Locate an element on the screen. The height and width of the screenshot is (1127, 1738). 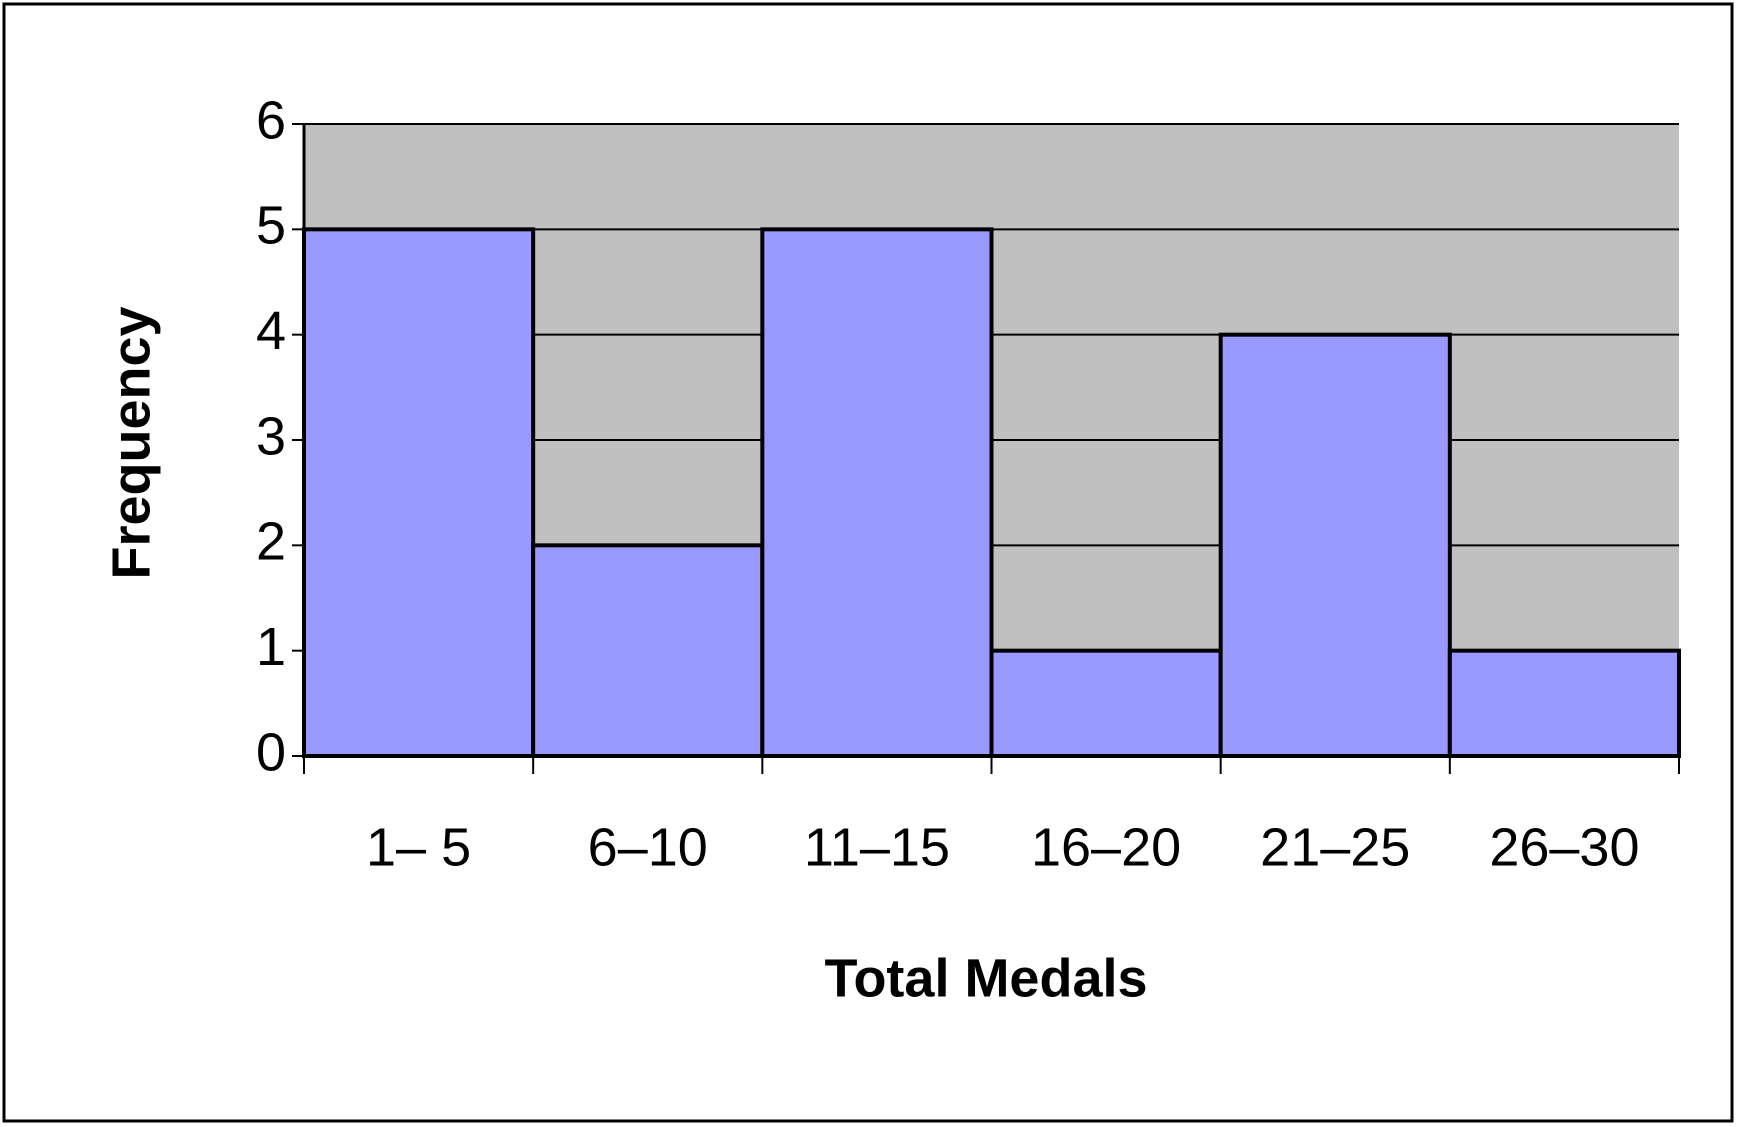
x-tick-label: 26–30 is located at coordinates (1564, 847).